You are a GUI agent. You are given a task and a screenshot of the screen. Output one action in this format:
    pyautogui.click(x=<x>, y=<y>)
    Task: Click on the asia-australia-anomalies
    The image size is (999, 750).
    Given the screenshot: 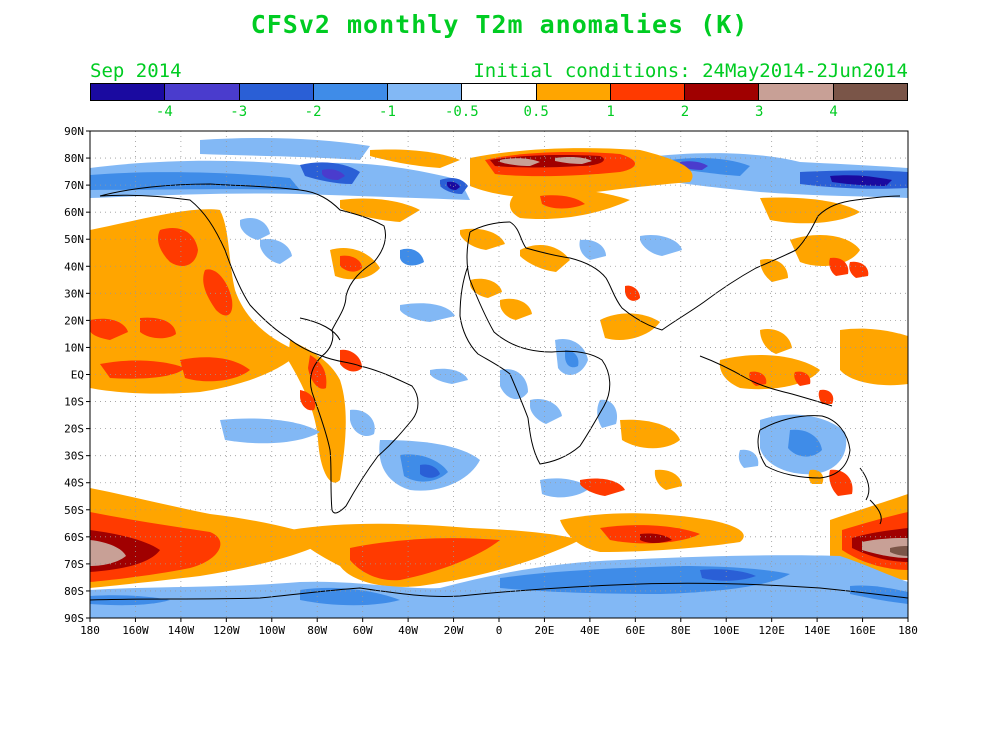 What is the action you would take?
    pyautogui.click(x=813, y=365)
    